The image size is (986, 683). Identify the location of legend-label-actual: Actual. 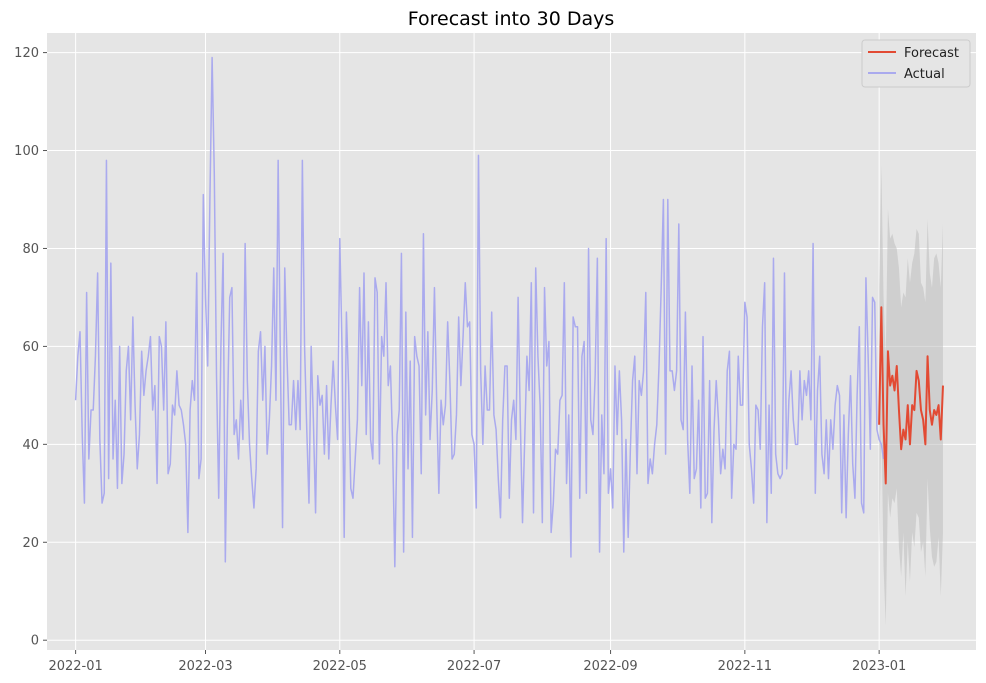
(924, 74).